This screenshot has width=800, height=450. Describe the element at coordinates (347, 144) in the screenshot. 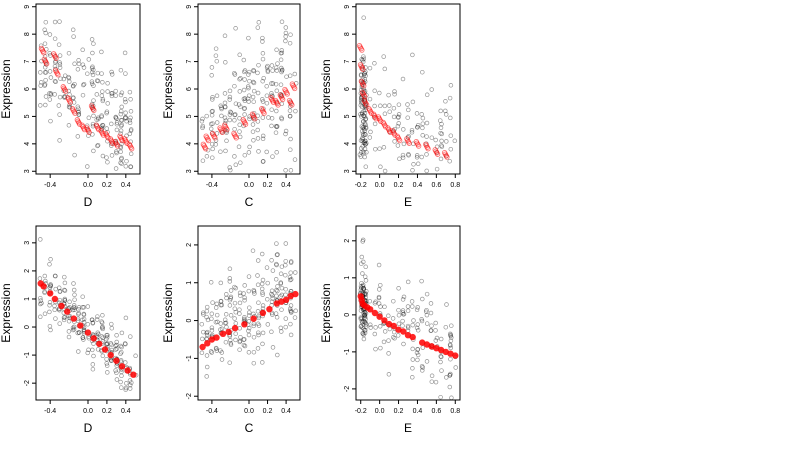

I see `y-tick-label: 4` at that location.